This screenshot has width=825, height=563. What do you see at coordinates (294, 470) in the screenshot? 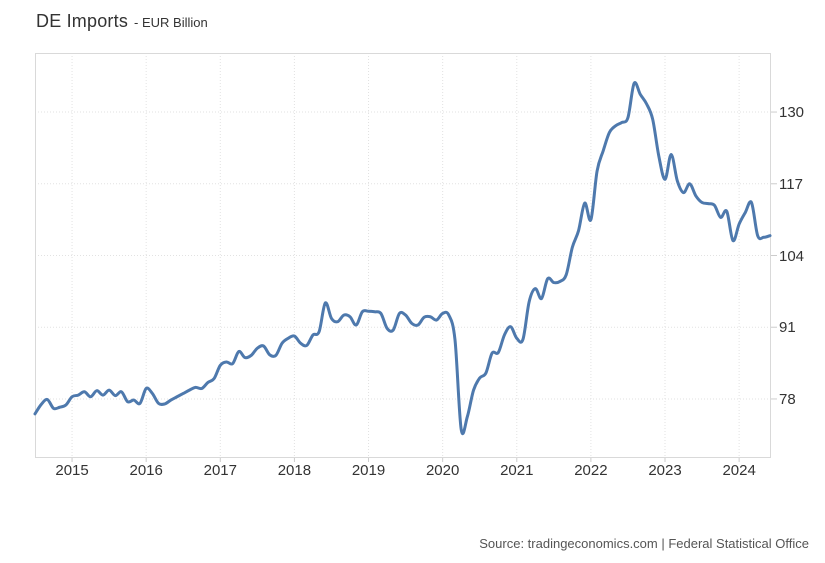
I see `x-axis-tick-label: 2018` at bounding box center [294, 470].